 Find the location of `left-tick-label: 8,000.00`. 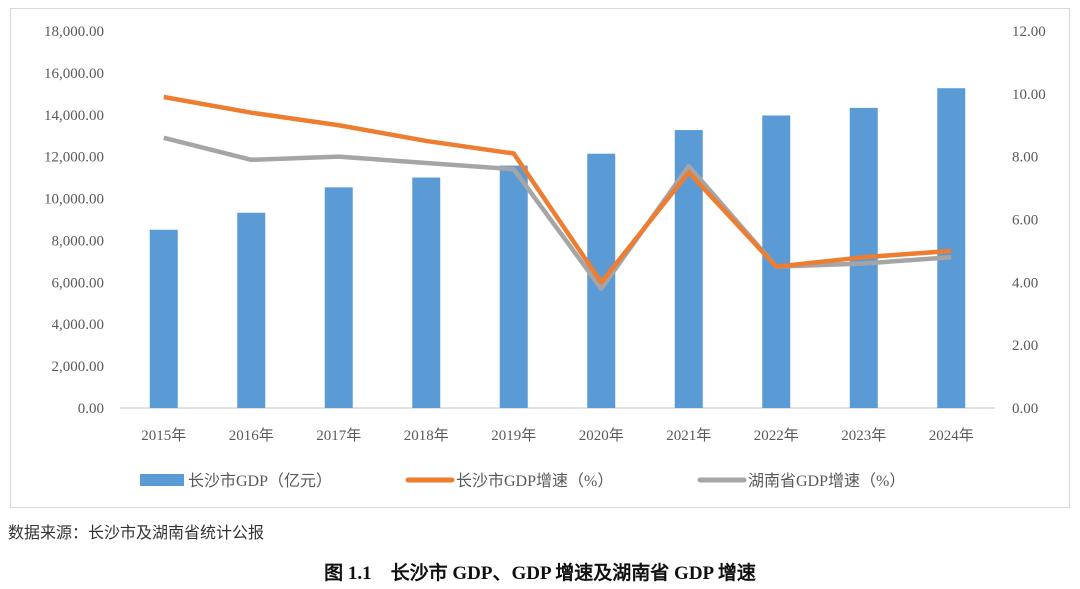

left-tick-label: 8,000.00 is located at coordinates (78, 241).